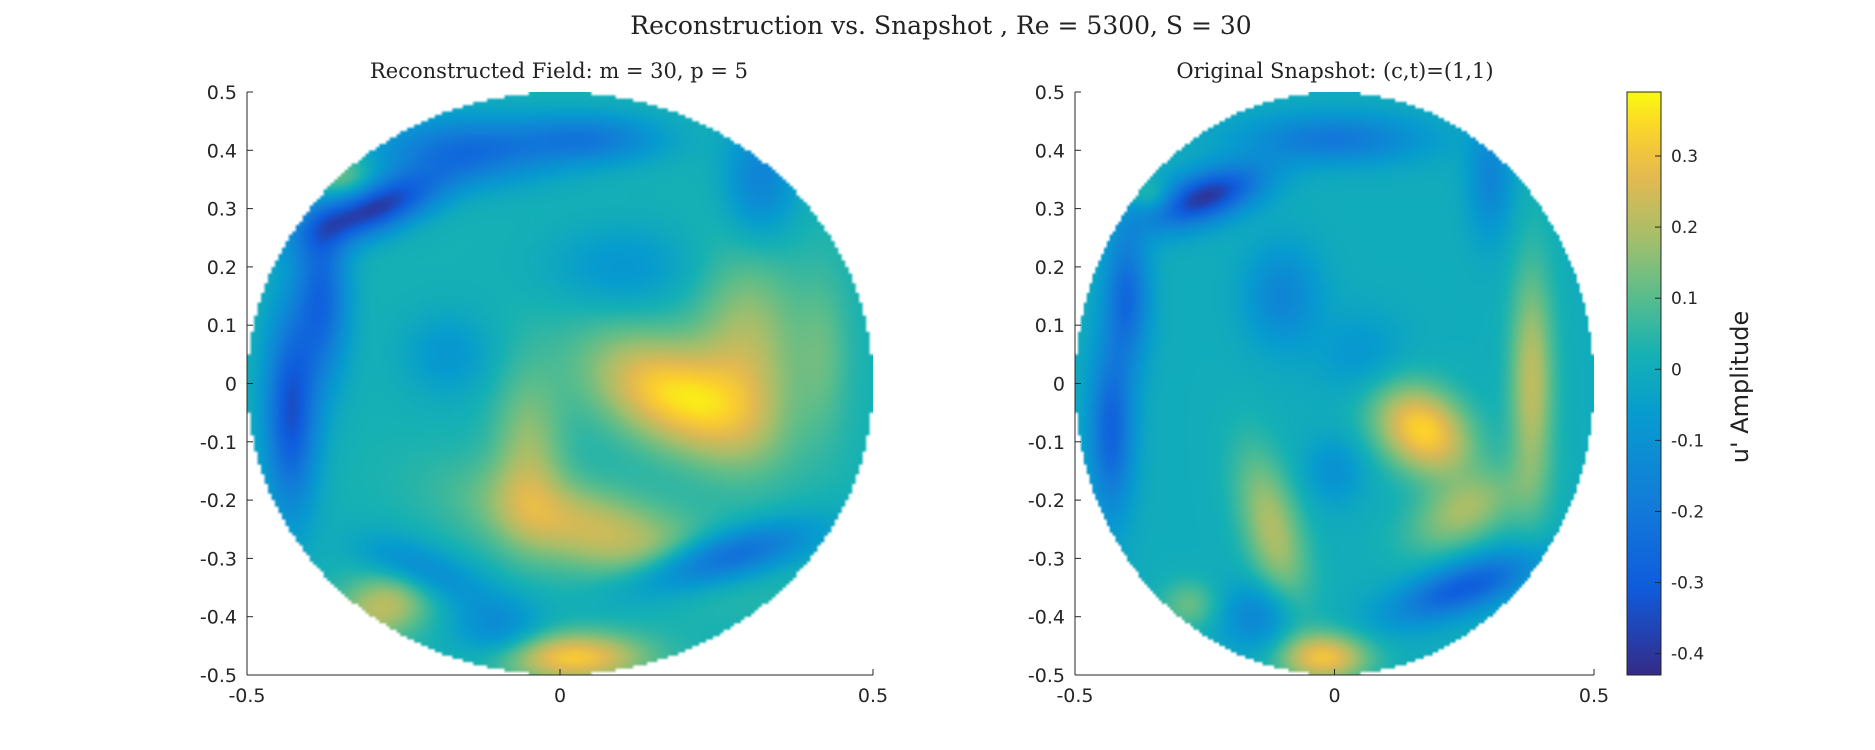 The height and width of the screenshot is (750, 1875). I want to click on colorbar-tick-label: -0.1, so click(1687, 441).